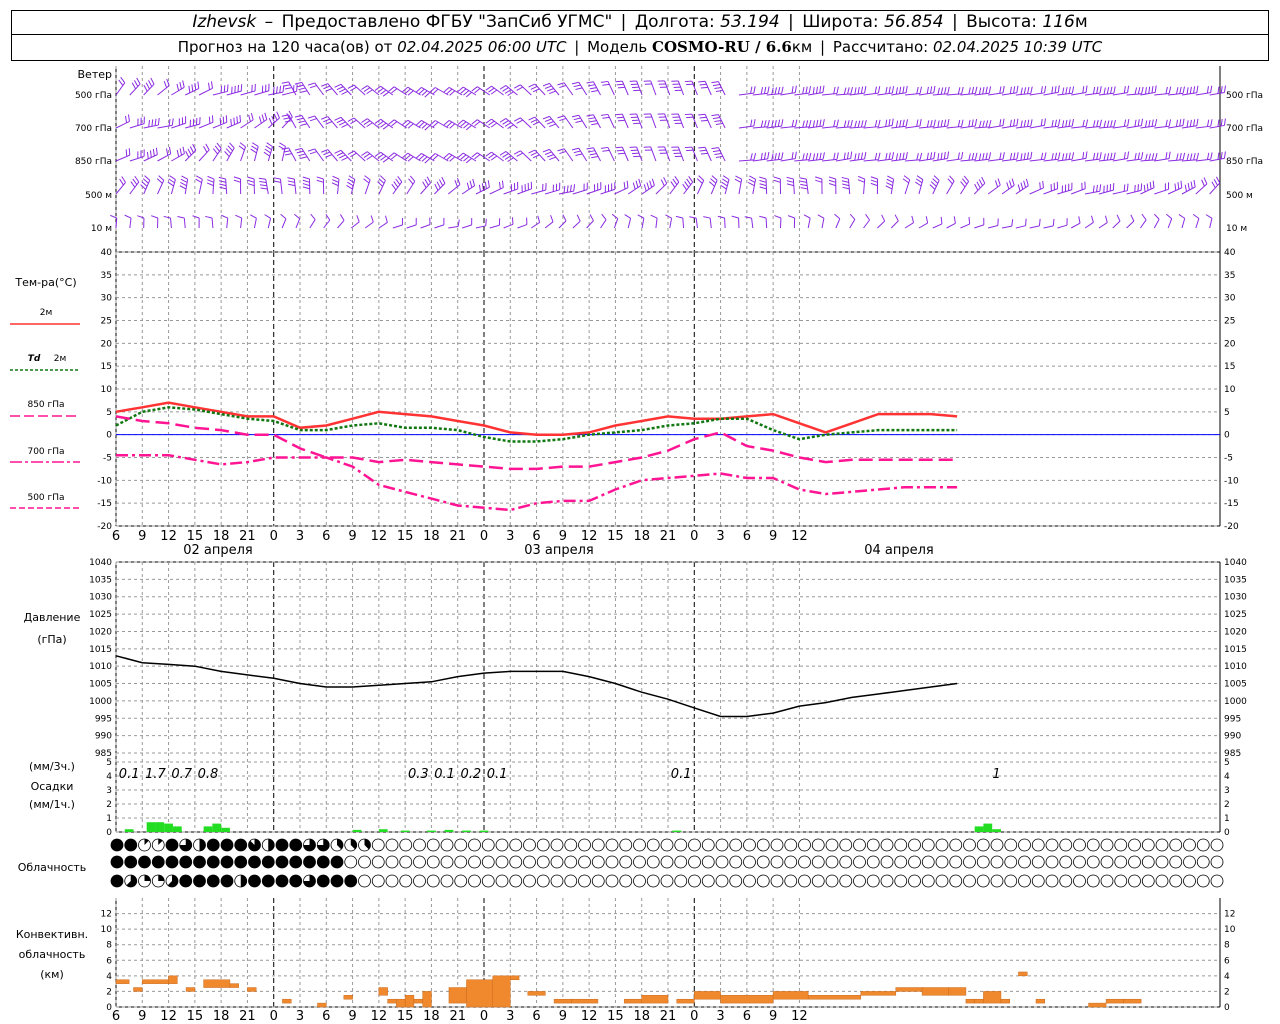  What do you see at coordinates (100, 667) in the screenshot?
I see `pressure-tick-left-6: 1010` at bounding box center [100, 667].